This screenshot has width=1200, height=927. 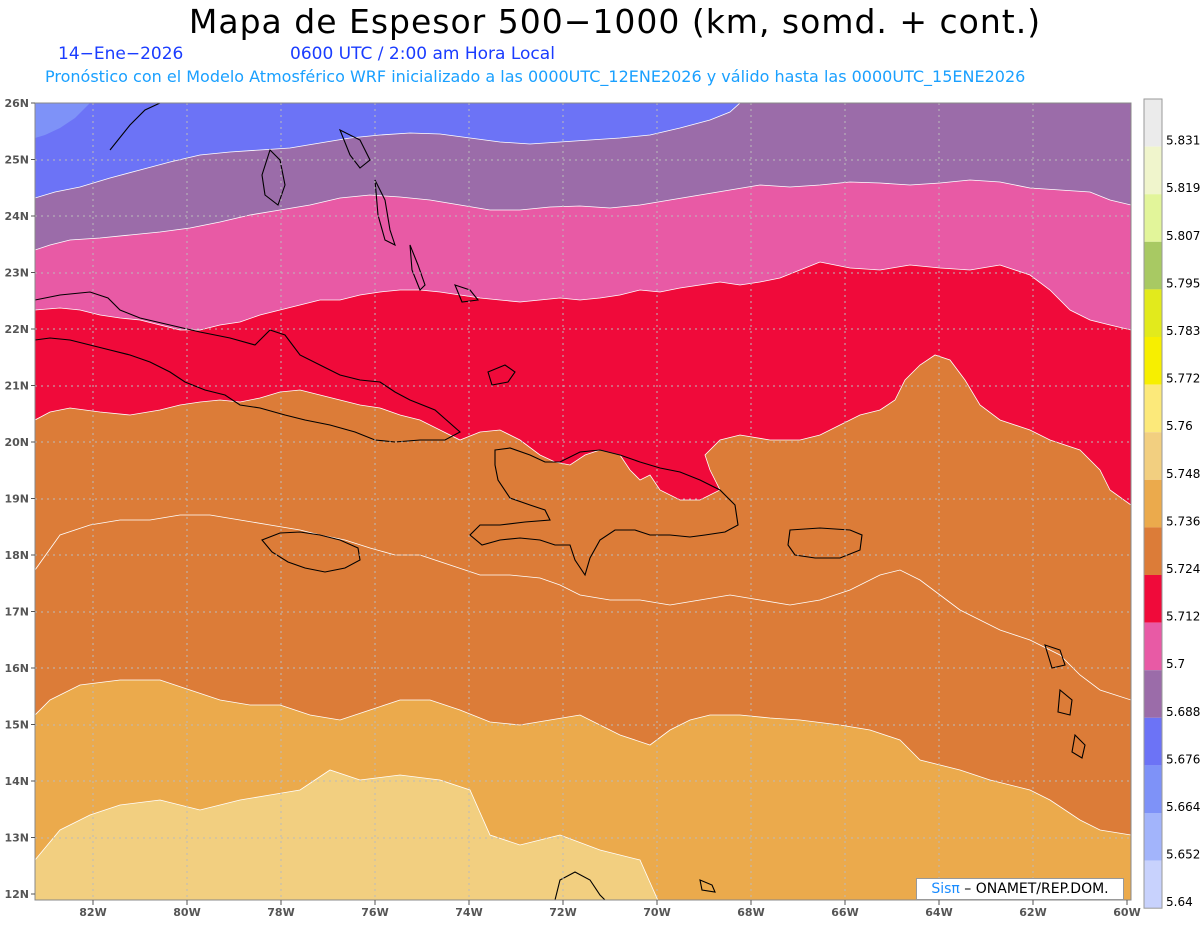 I want to click on turks-caicos, so click(x=467, y=293).